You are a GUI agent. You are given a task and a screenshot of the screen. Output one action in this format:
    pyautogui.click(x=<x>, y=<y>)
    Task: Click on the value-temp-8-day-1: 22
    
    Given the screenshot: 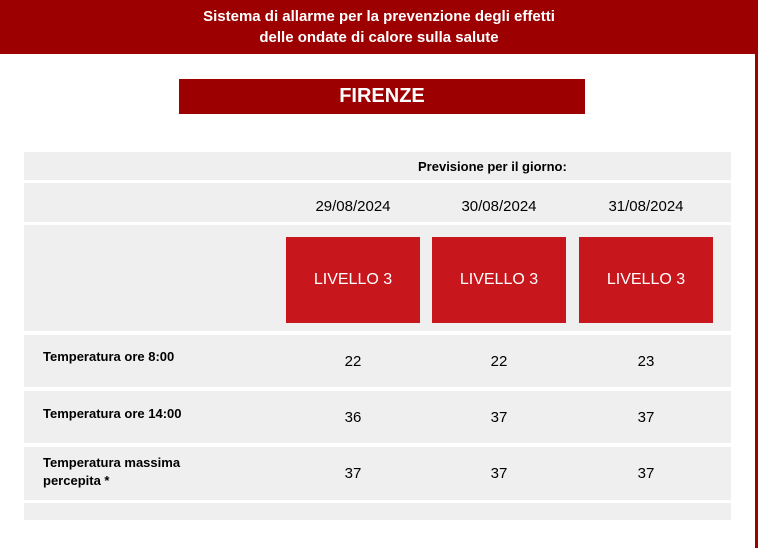 What is the action you would take?
    pyautogui.click(x=353, y=361)
    